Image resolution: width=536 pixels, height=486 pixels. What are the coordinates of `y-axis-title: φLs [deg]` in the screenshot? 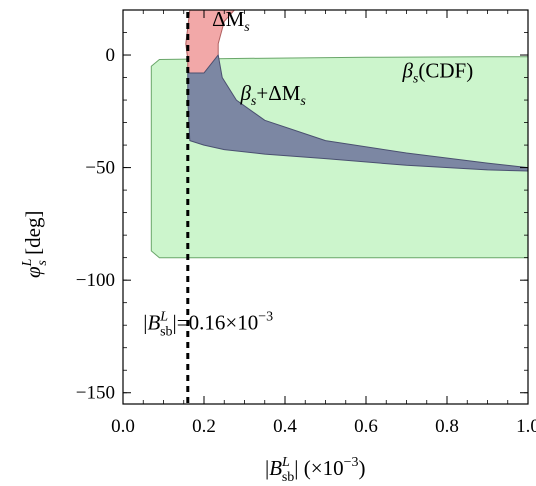 It's located at (35, 244).